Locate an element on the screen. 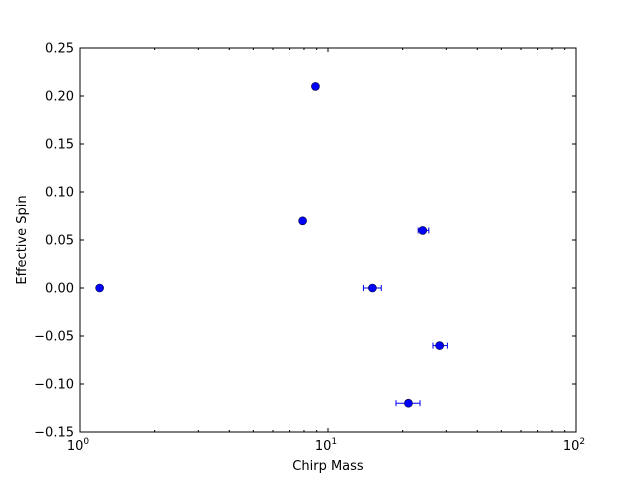 This screenshot has width=640, height=480. y-axis-label: Effective Spin is located at coordinates (22, 239).